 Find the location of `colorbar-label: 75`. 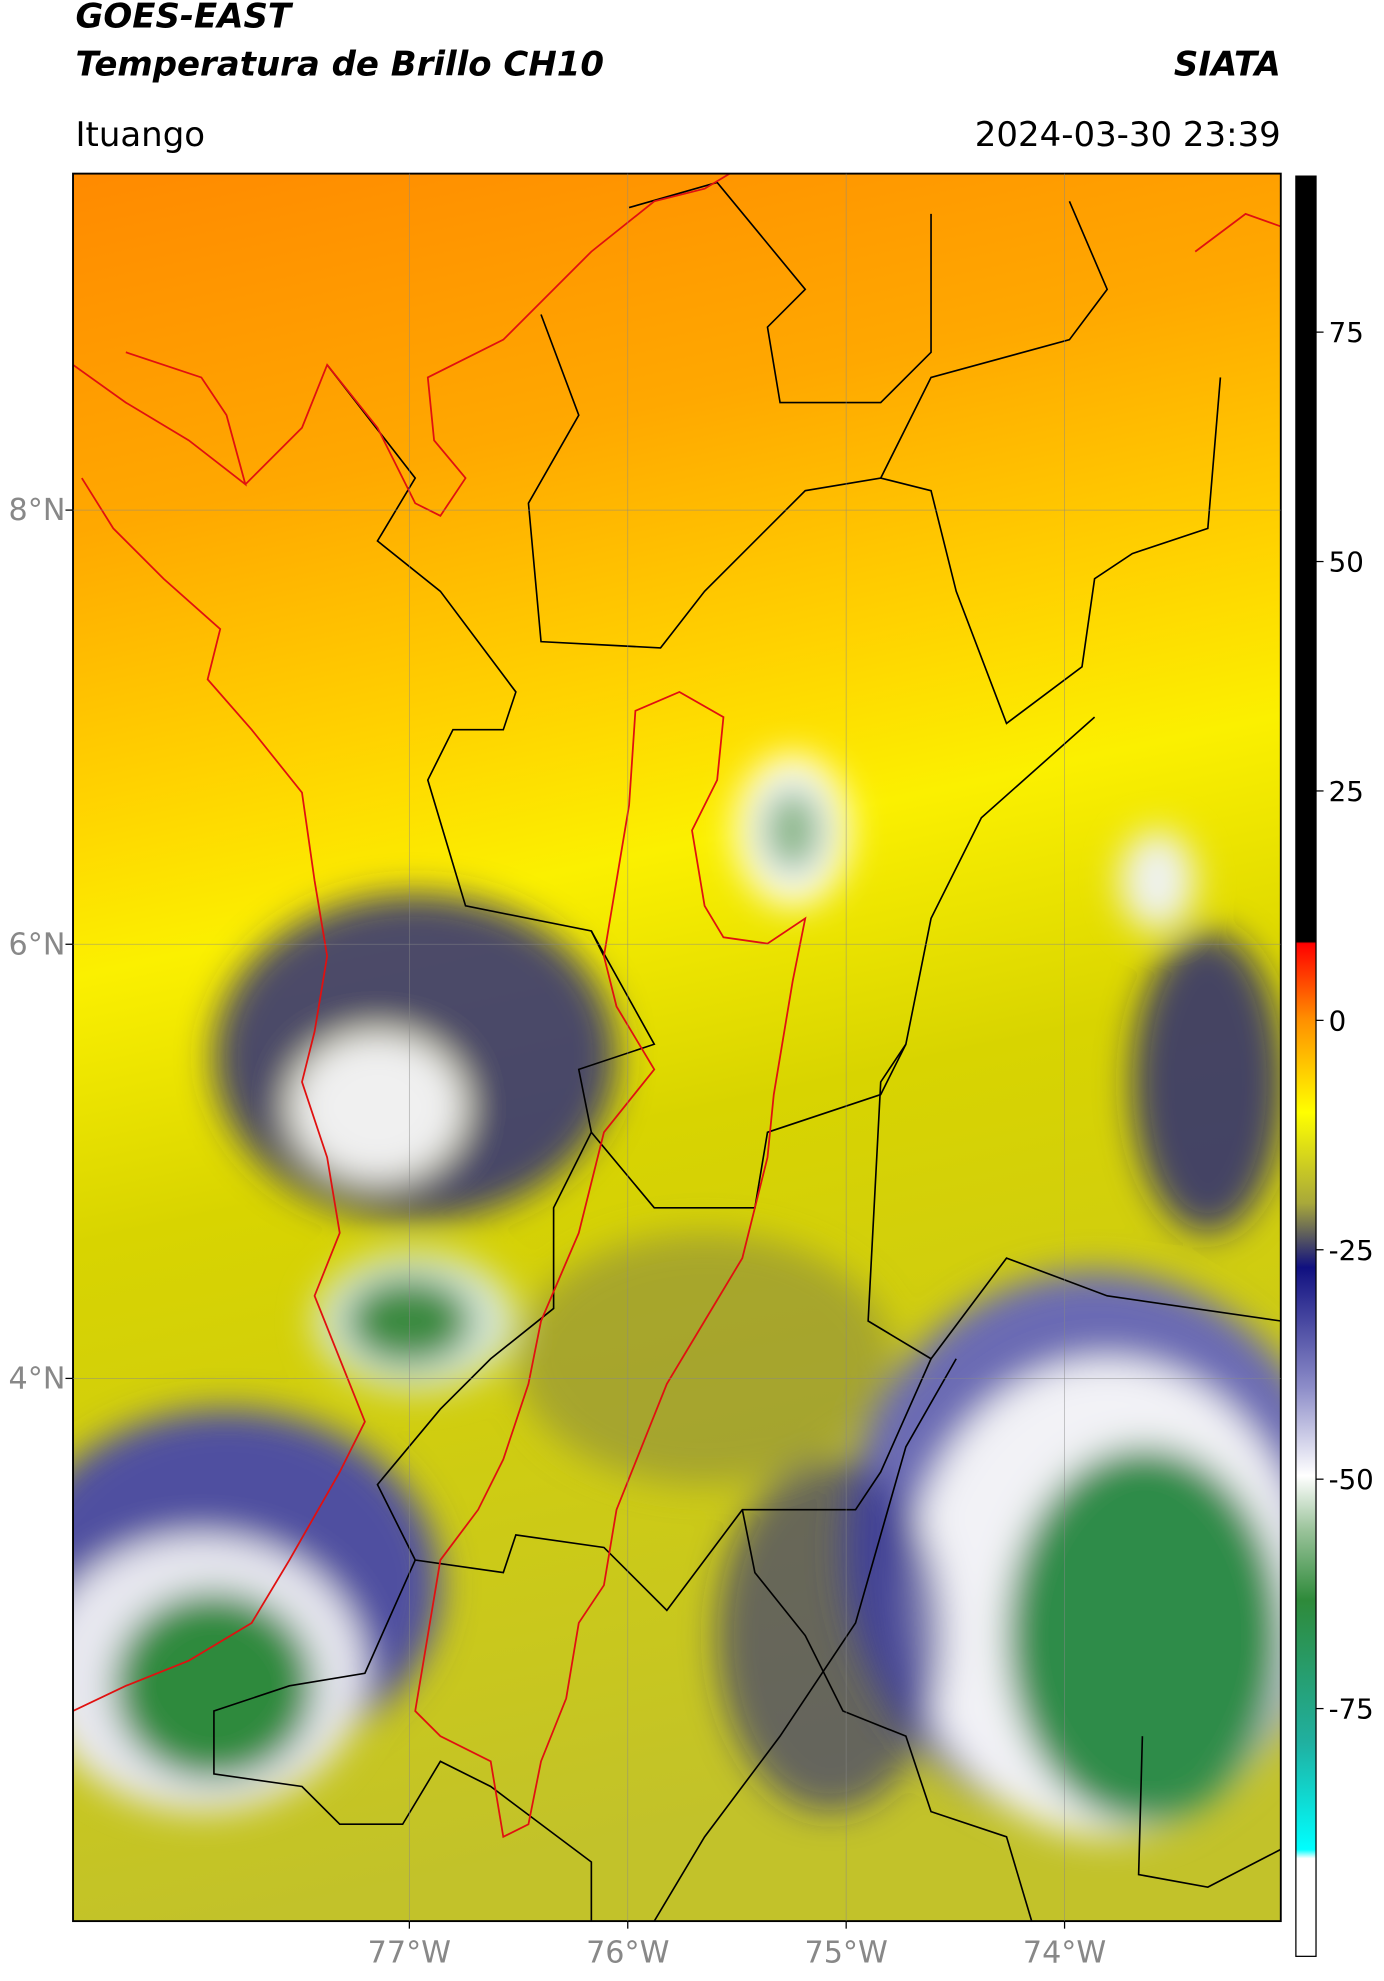

colorbar-label: 75 is located at coordinates (1346, 332).